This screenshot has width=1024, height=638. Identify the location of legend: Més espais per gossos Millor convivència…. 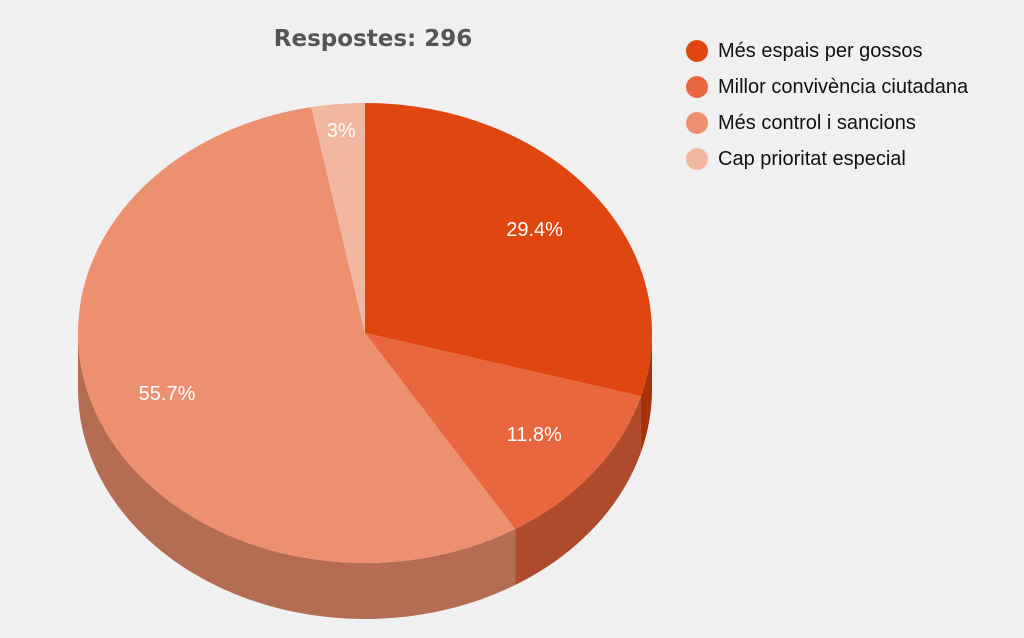
(827, 105).